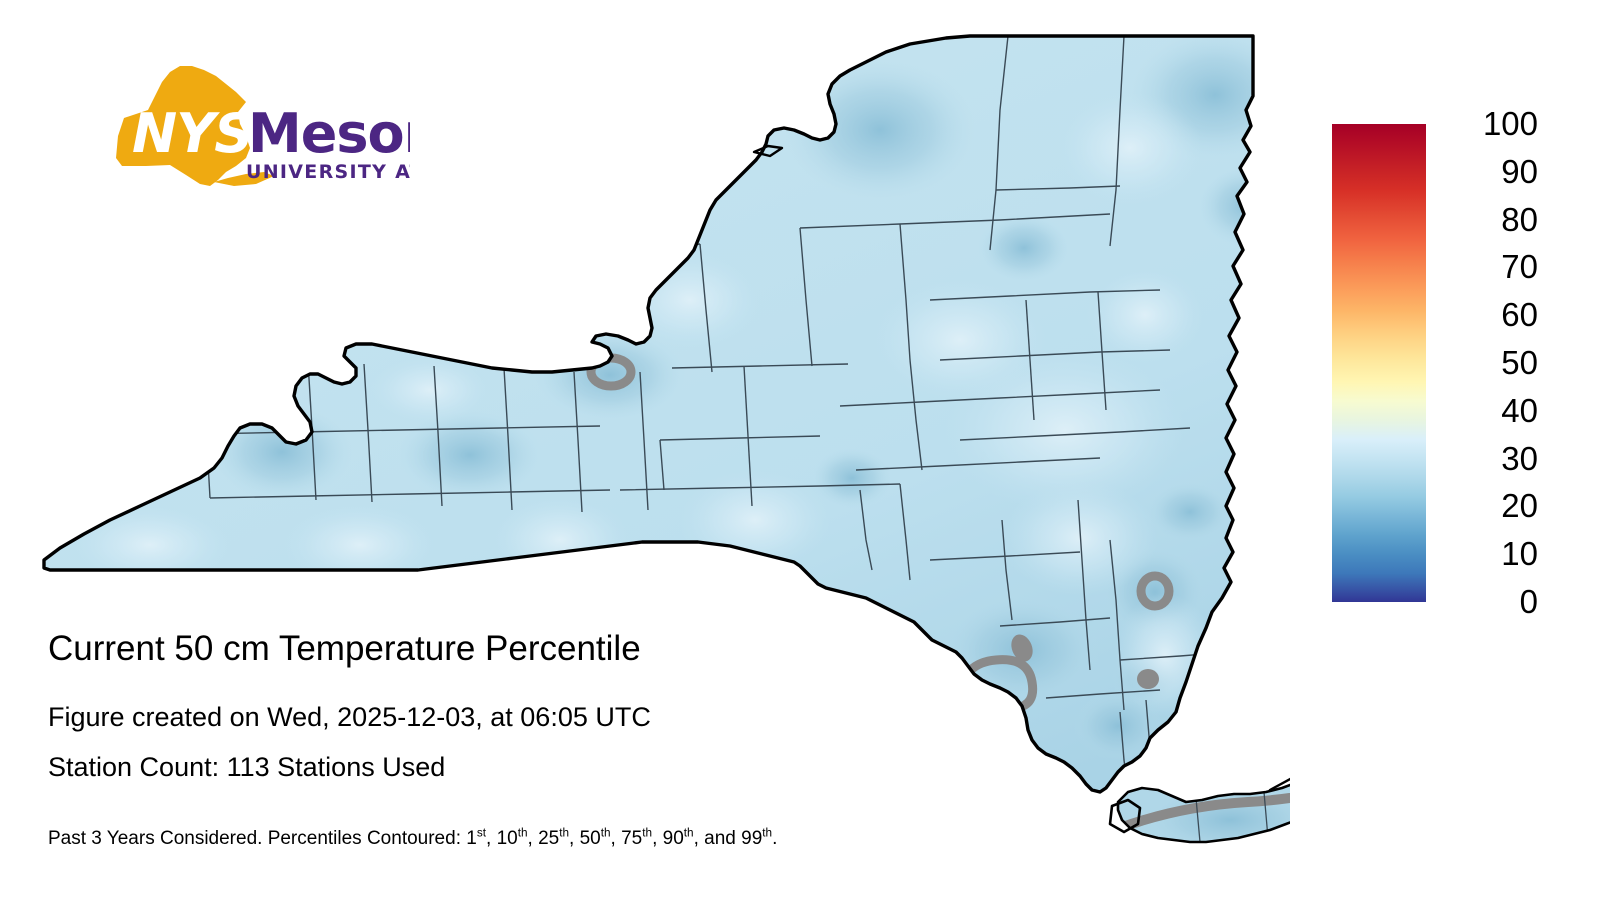 The image size is (1600, 905). I want to click on colorbar-tick-80: 80, so click(1519, 219).